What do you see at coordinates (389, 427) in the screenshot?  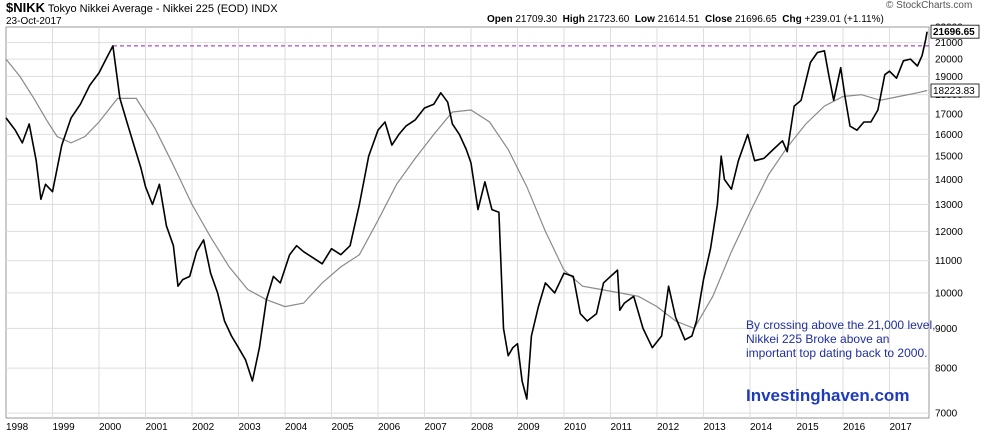 I see `x-tick-label: 2006` at bounding box center [389, 427].